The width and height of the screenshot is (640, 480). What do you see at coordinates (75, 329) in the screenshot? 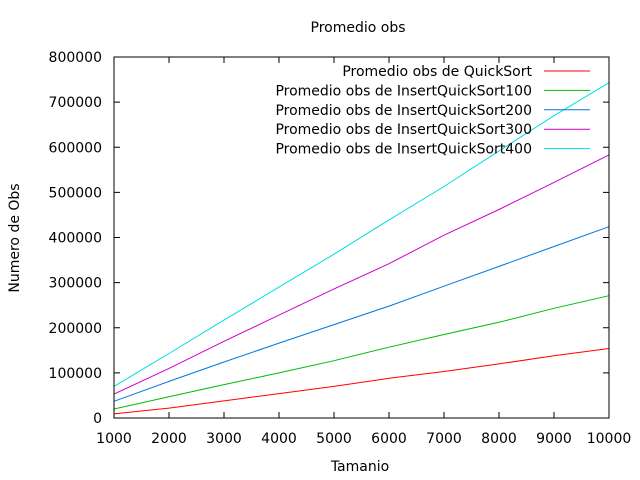
I see `y-tick-label: 200000` at bounding box center [75, 329].